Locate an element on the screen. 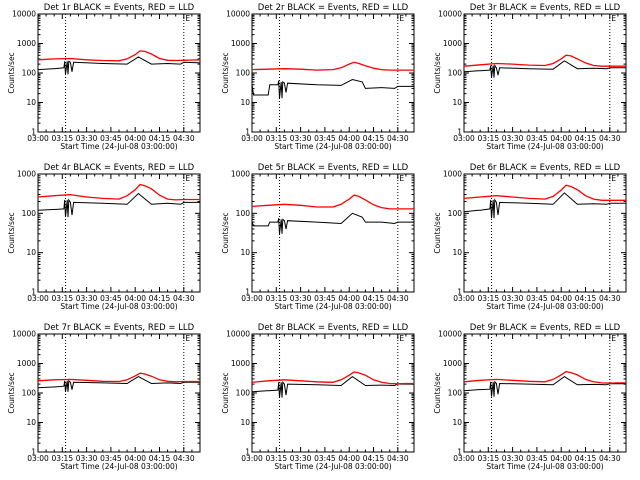  panel-title: Det 1r BLACK = Events, RED = LLD is located at coordinates (119, 8).